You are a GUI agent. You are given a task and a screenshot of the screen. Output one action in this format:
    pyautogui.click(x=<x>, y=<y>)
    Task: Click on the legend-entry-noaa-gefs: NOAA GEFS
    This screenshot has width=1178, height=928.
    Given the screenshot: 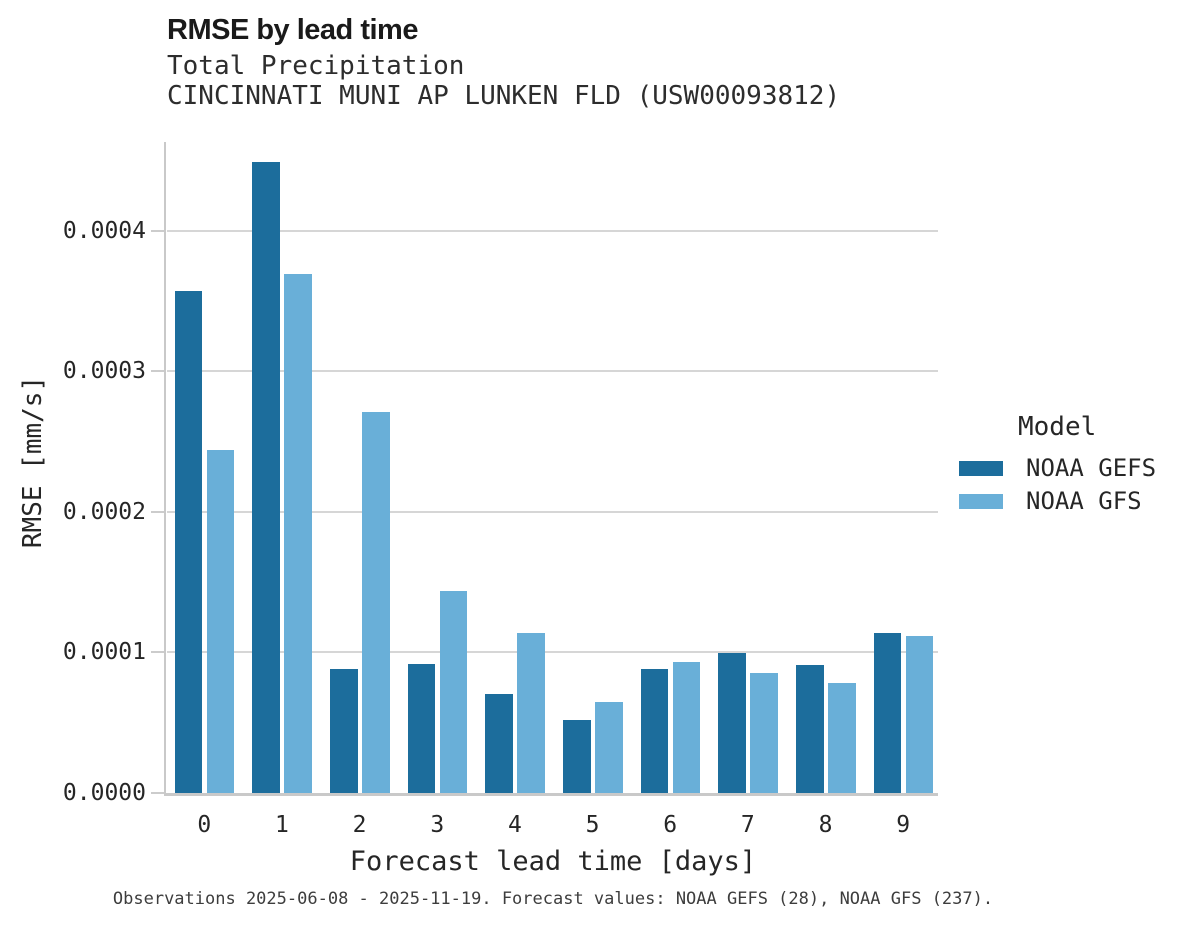 What is the action you would take?
    pyautogui.click(x=1057, y=468)
    